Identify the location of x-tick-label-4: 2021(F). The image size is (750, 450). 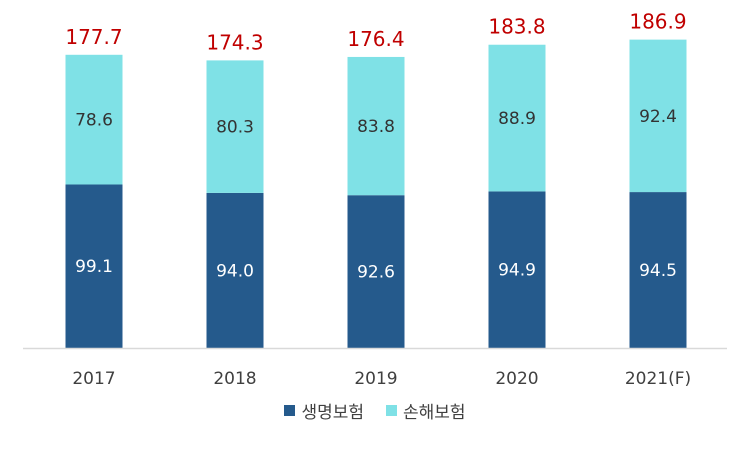
(658, 379).